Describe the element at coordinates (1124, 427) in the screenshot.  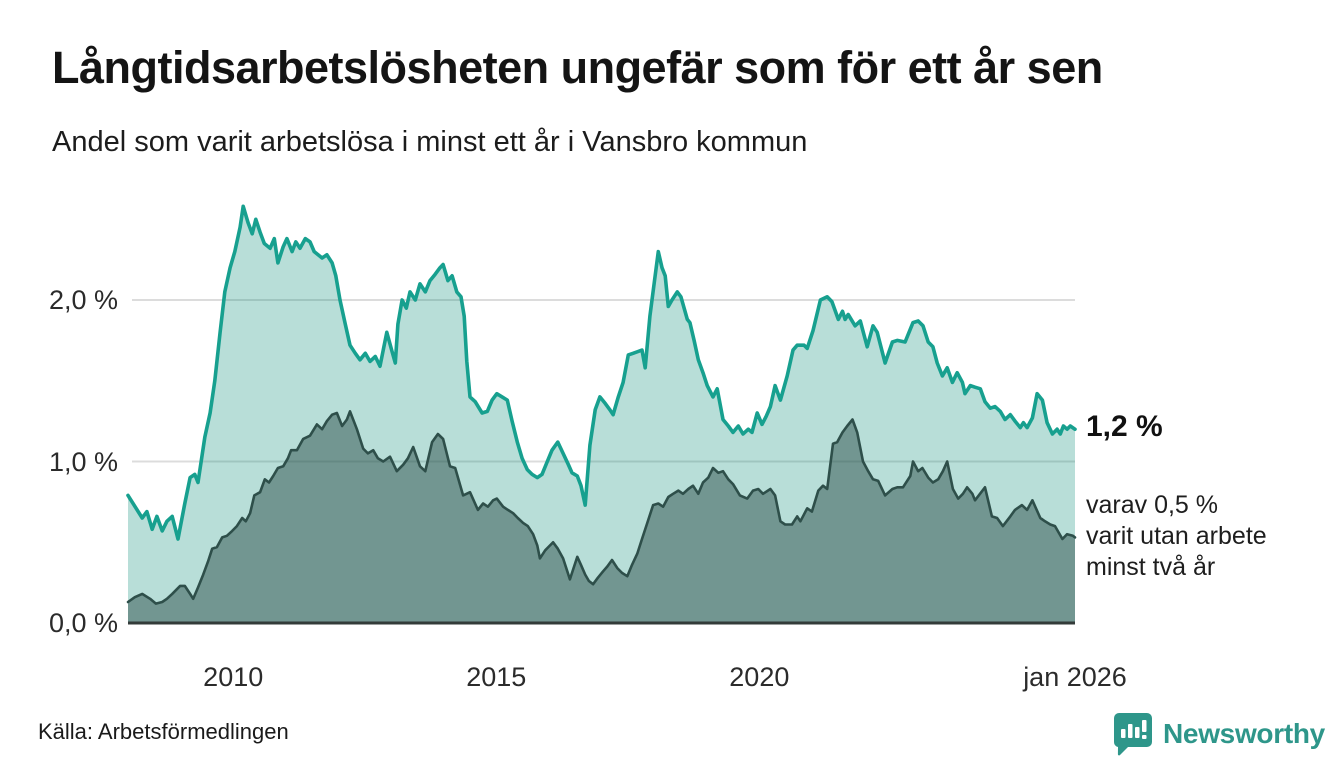
I see `latest-value-annotation: 1,2 %` at that location.